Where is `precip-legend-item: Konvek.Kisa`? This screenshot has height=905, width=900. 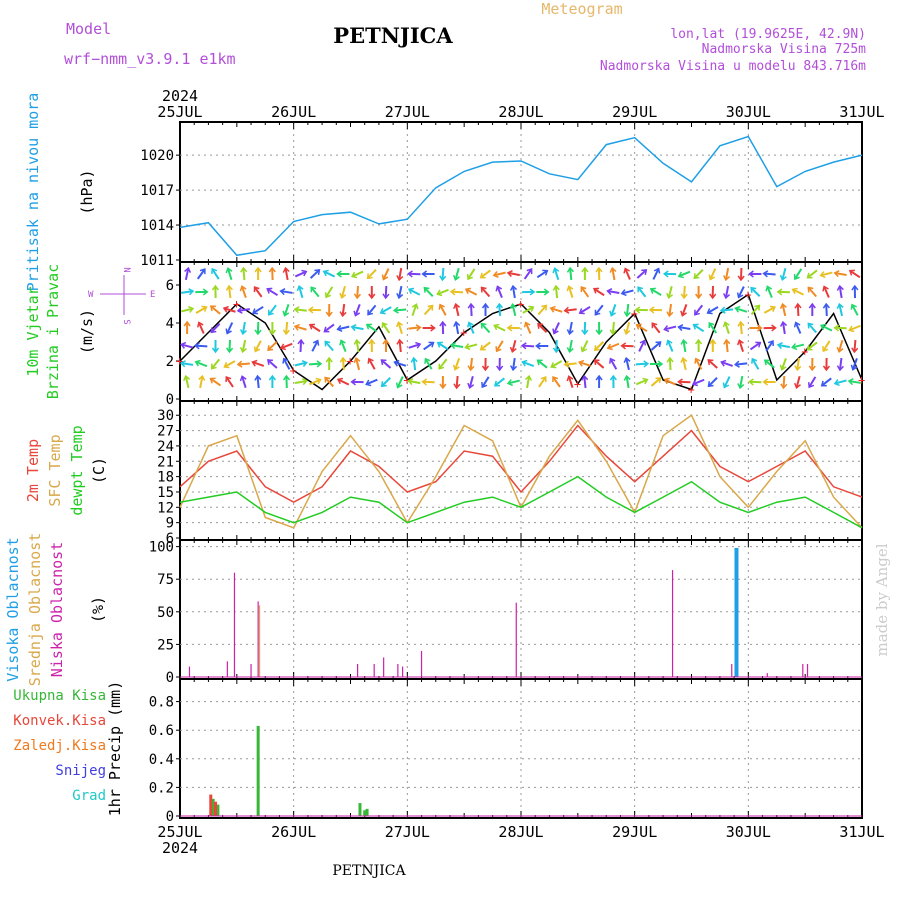 precip-legend-item: Konvek.Kisa is located at coordinates (59, 721).